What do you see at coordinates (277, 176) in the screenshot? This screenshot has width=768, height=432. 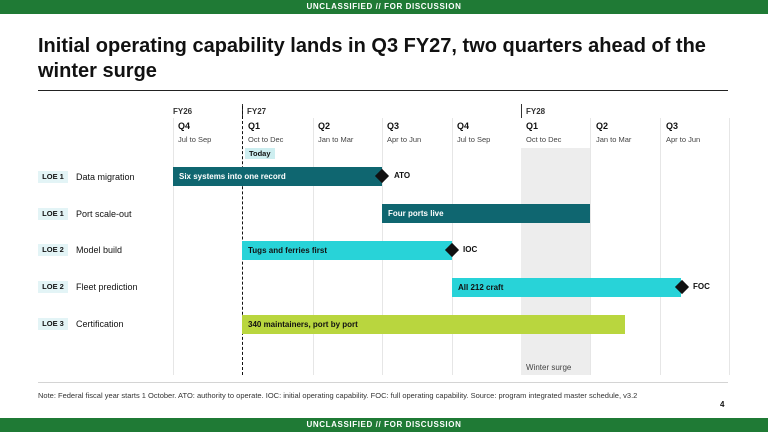 I see `workstream-bar: Six systems into one record` at bounding box center [277, 176].